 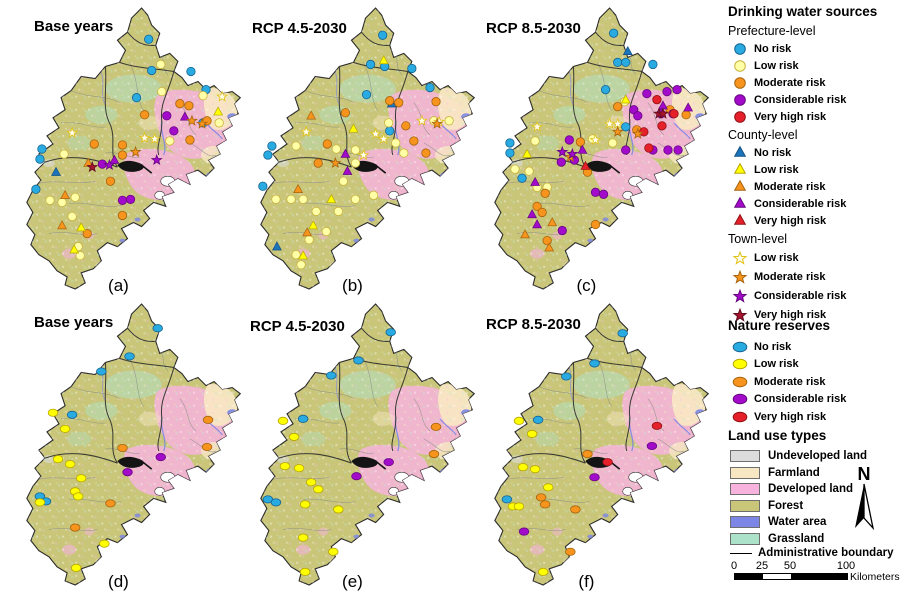 I want to click on map-title-e: RCP 4.5-2030, so click(x=297, y=326).